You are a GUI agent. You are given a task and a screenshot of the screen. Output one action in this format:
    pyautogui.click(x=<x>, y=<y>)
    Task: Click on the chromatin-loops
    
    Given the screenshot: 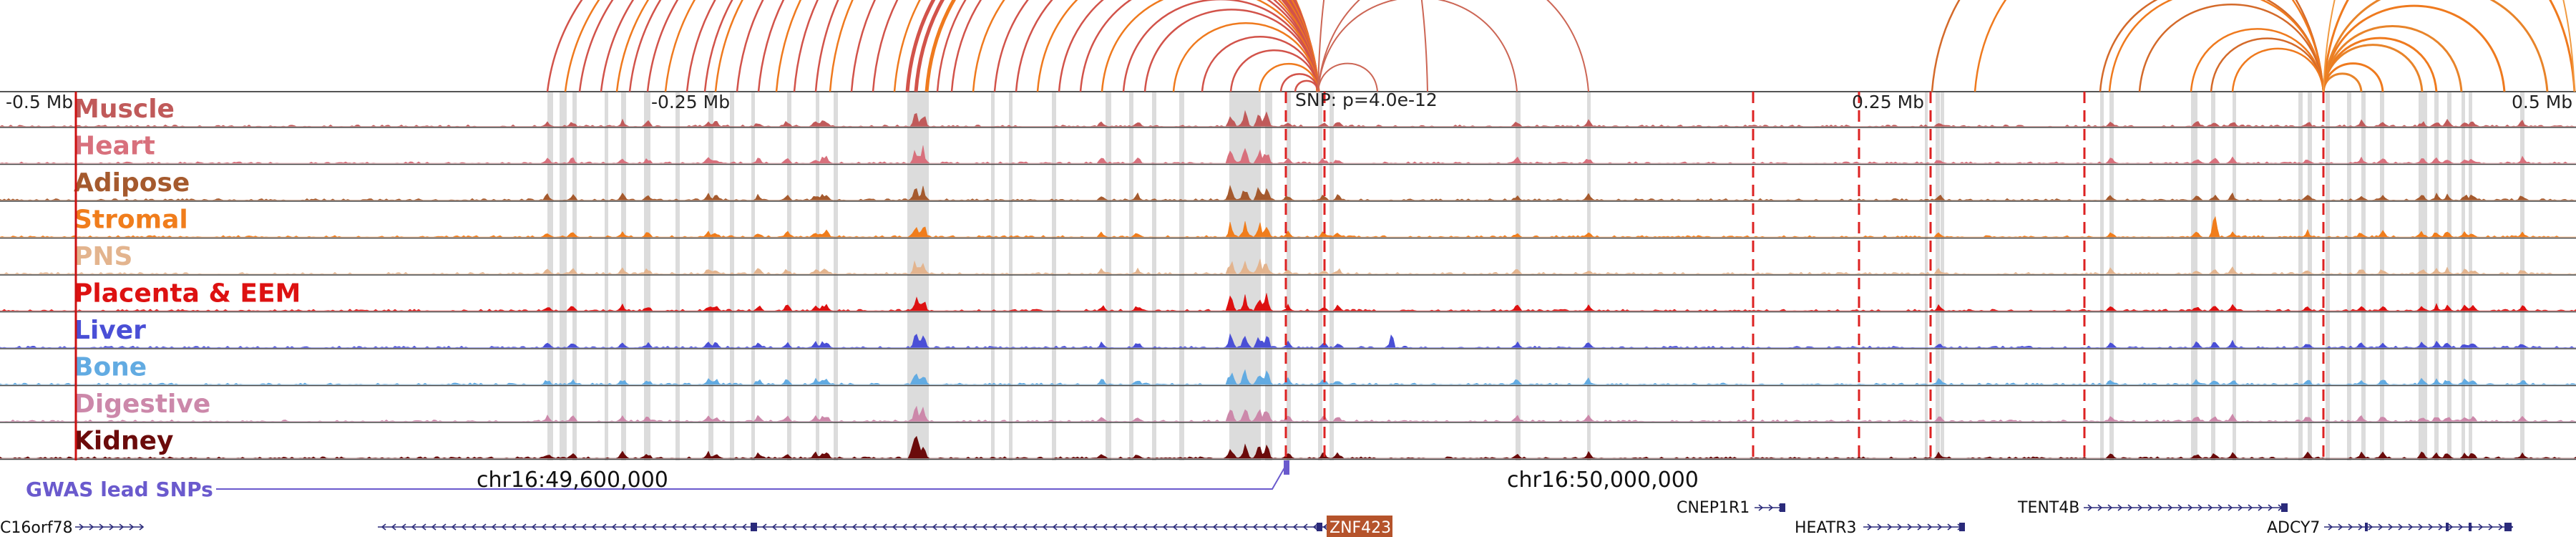 What is the action you would take?
    pyautogui.click(x=1561, y=46)
    